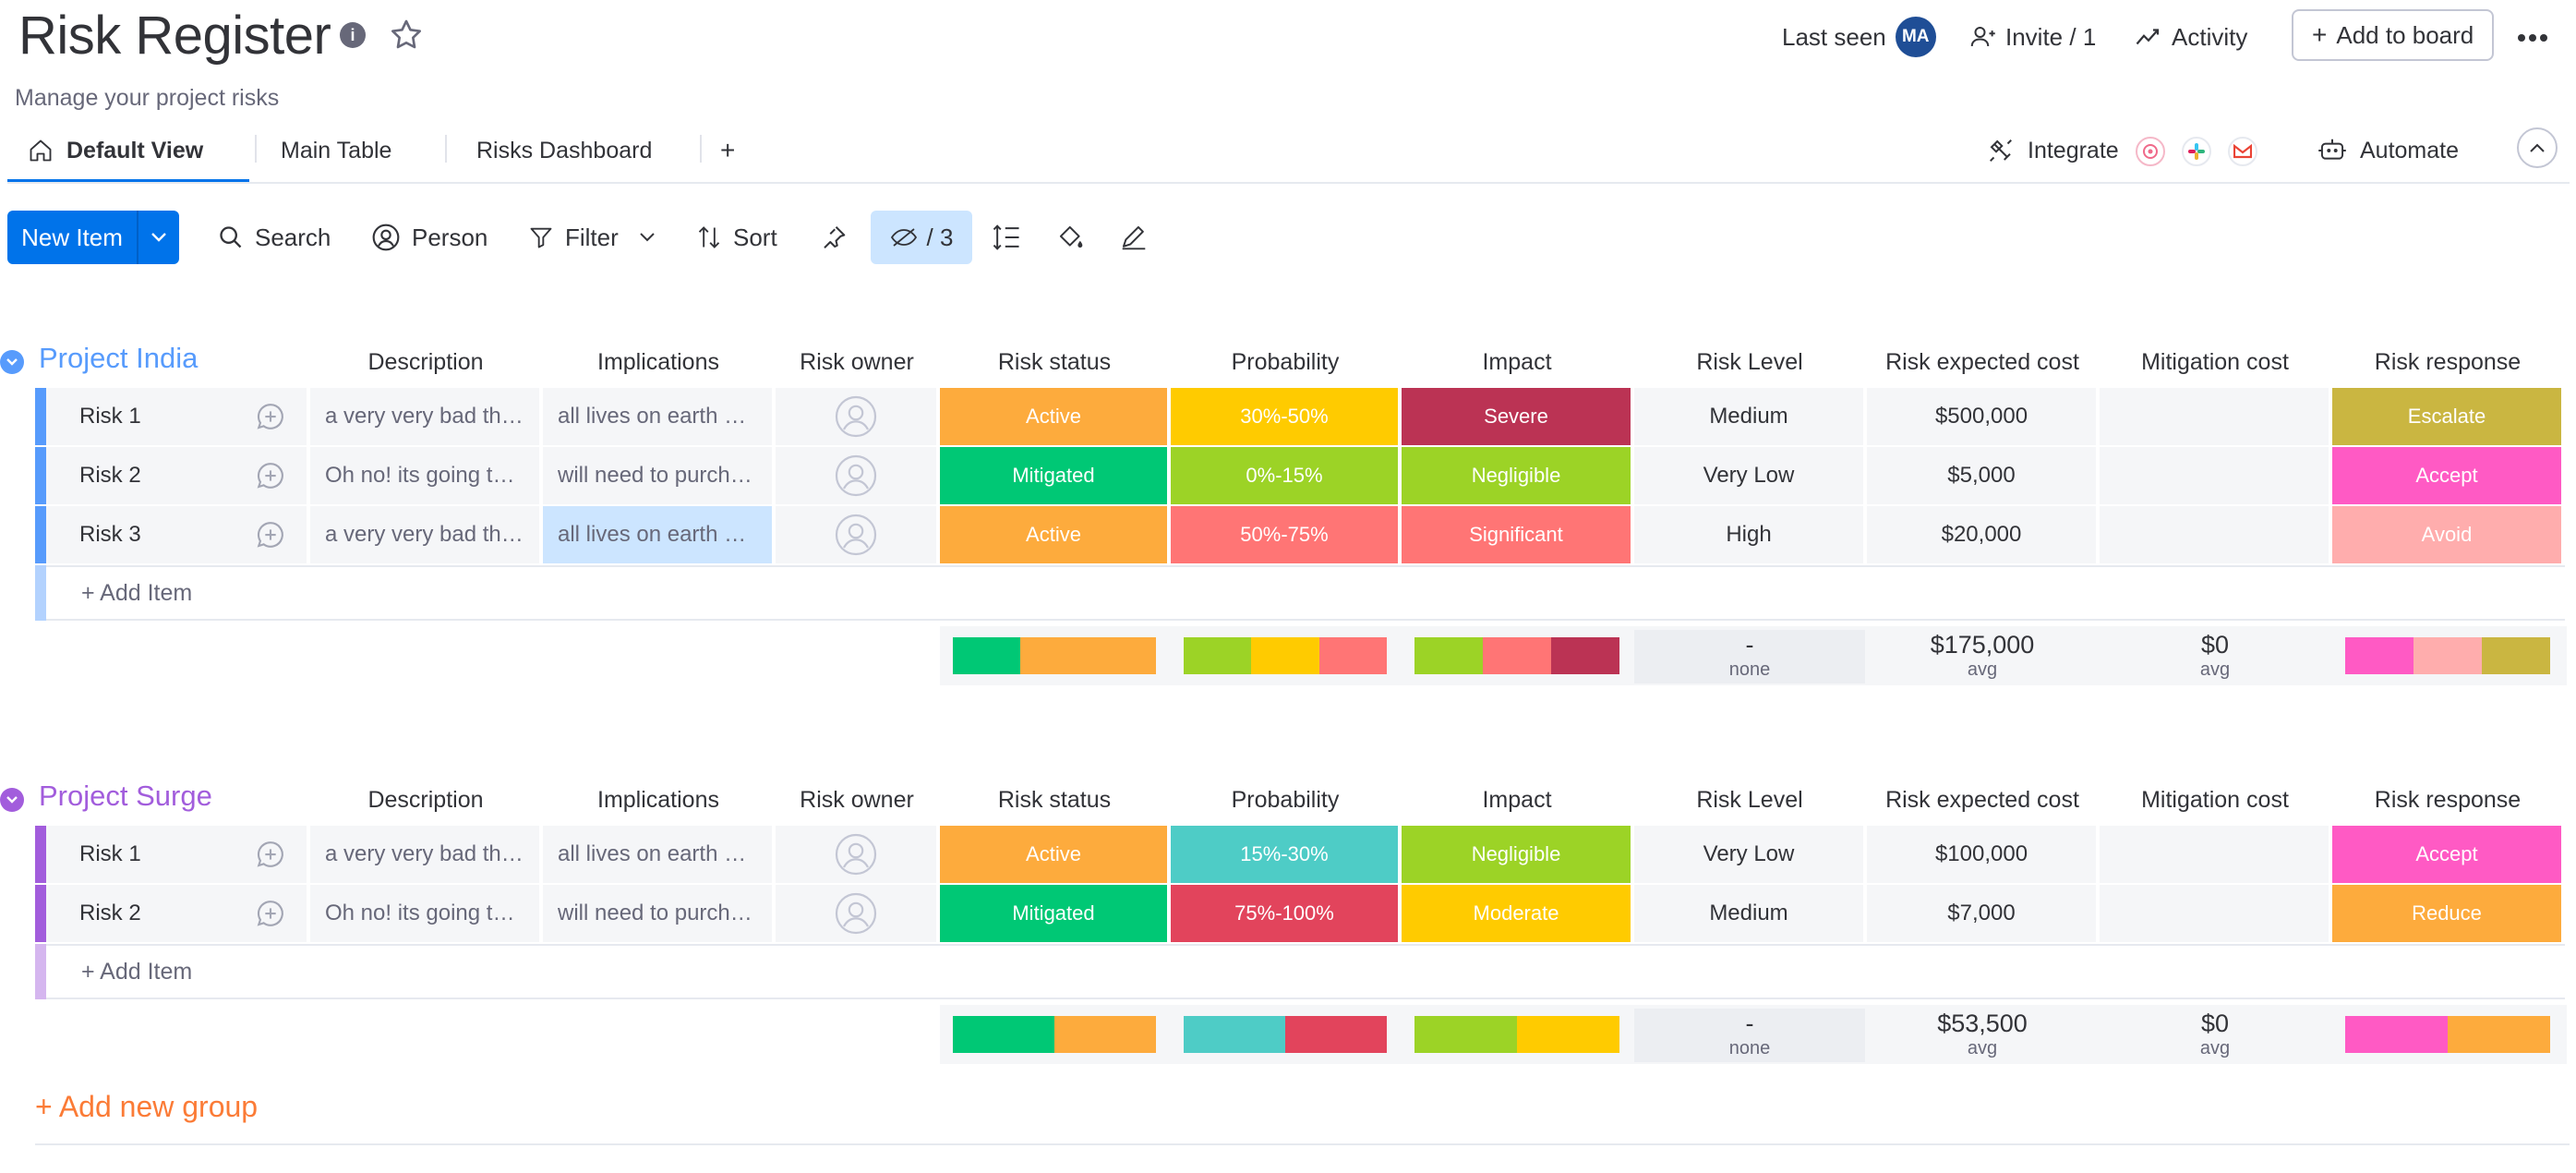 This screenshot has width=2576, height=1173. I want to click on search-button: Search, so click(274, 237).